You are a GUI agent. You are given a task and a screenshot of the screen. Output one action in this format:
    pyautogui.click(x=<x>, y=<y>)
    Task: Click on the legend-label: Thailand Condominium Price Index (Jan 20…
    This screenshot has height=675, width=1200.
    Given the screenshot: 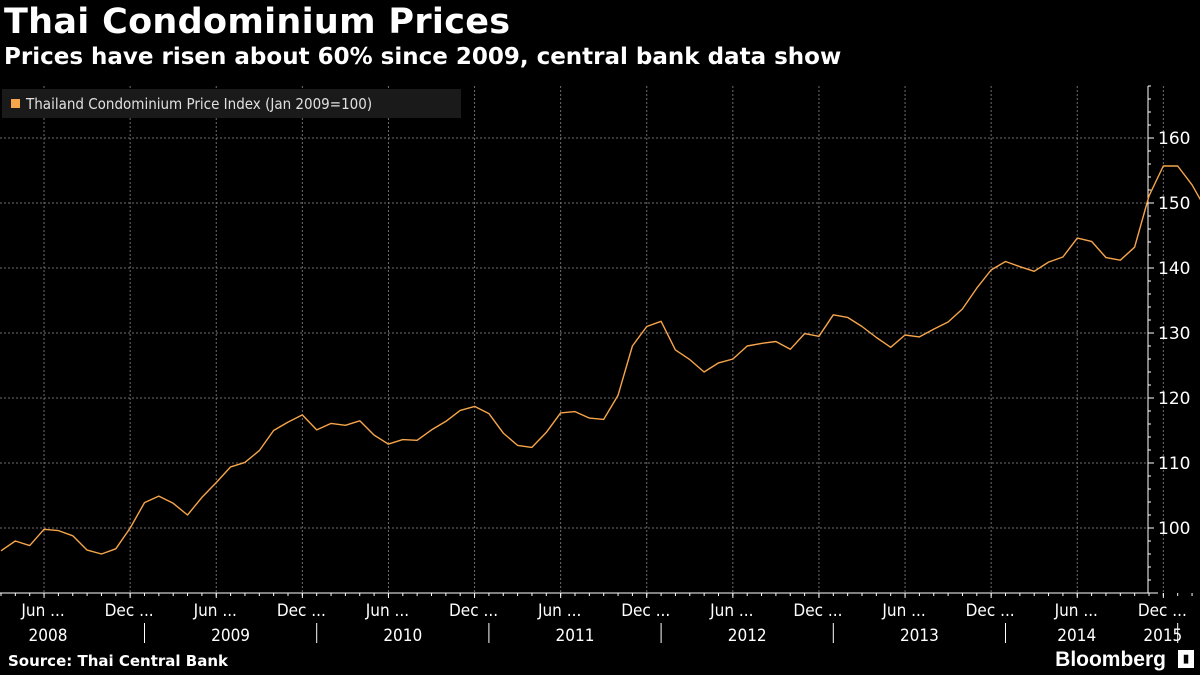 What is the action you would take?
    pyautogui.click(x=199, y=103)
    